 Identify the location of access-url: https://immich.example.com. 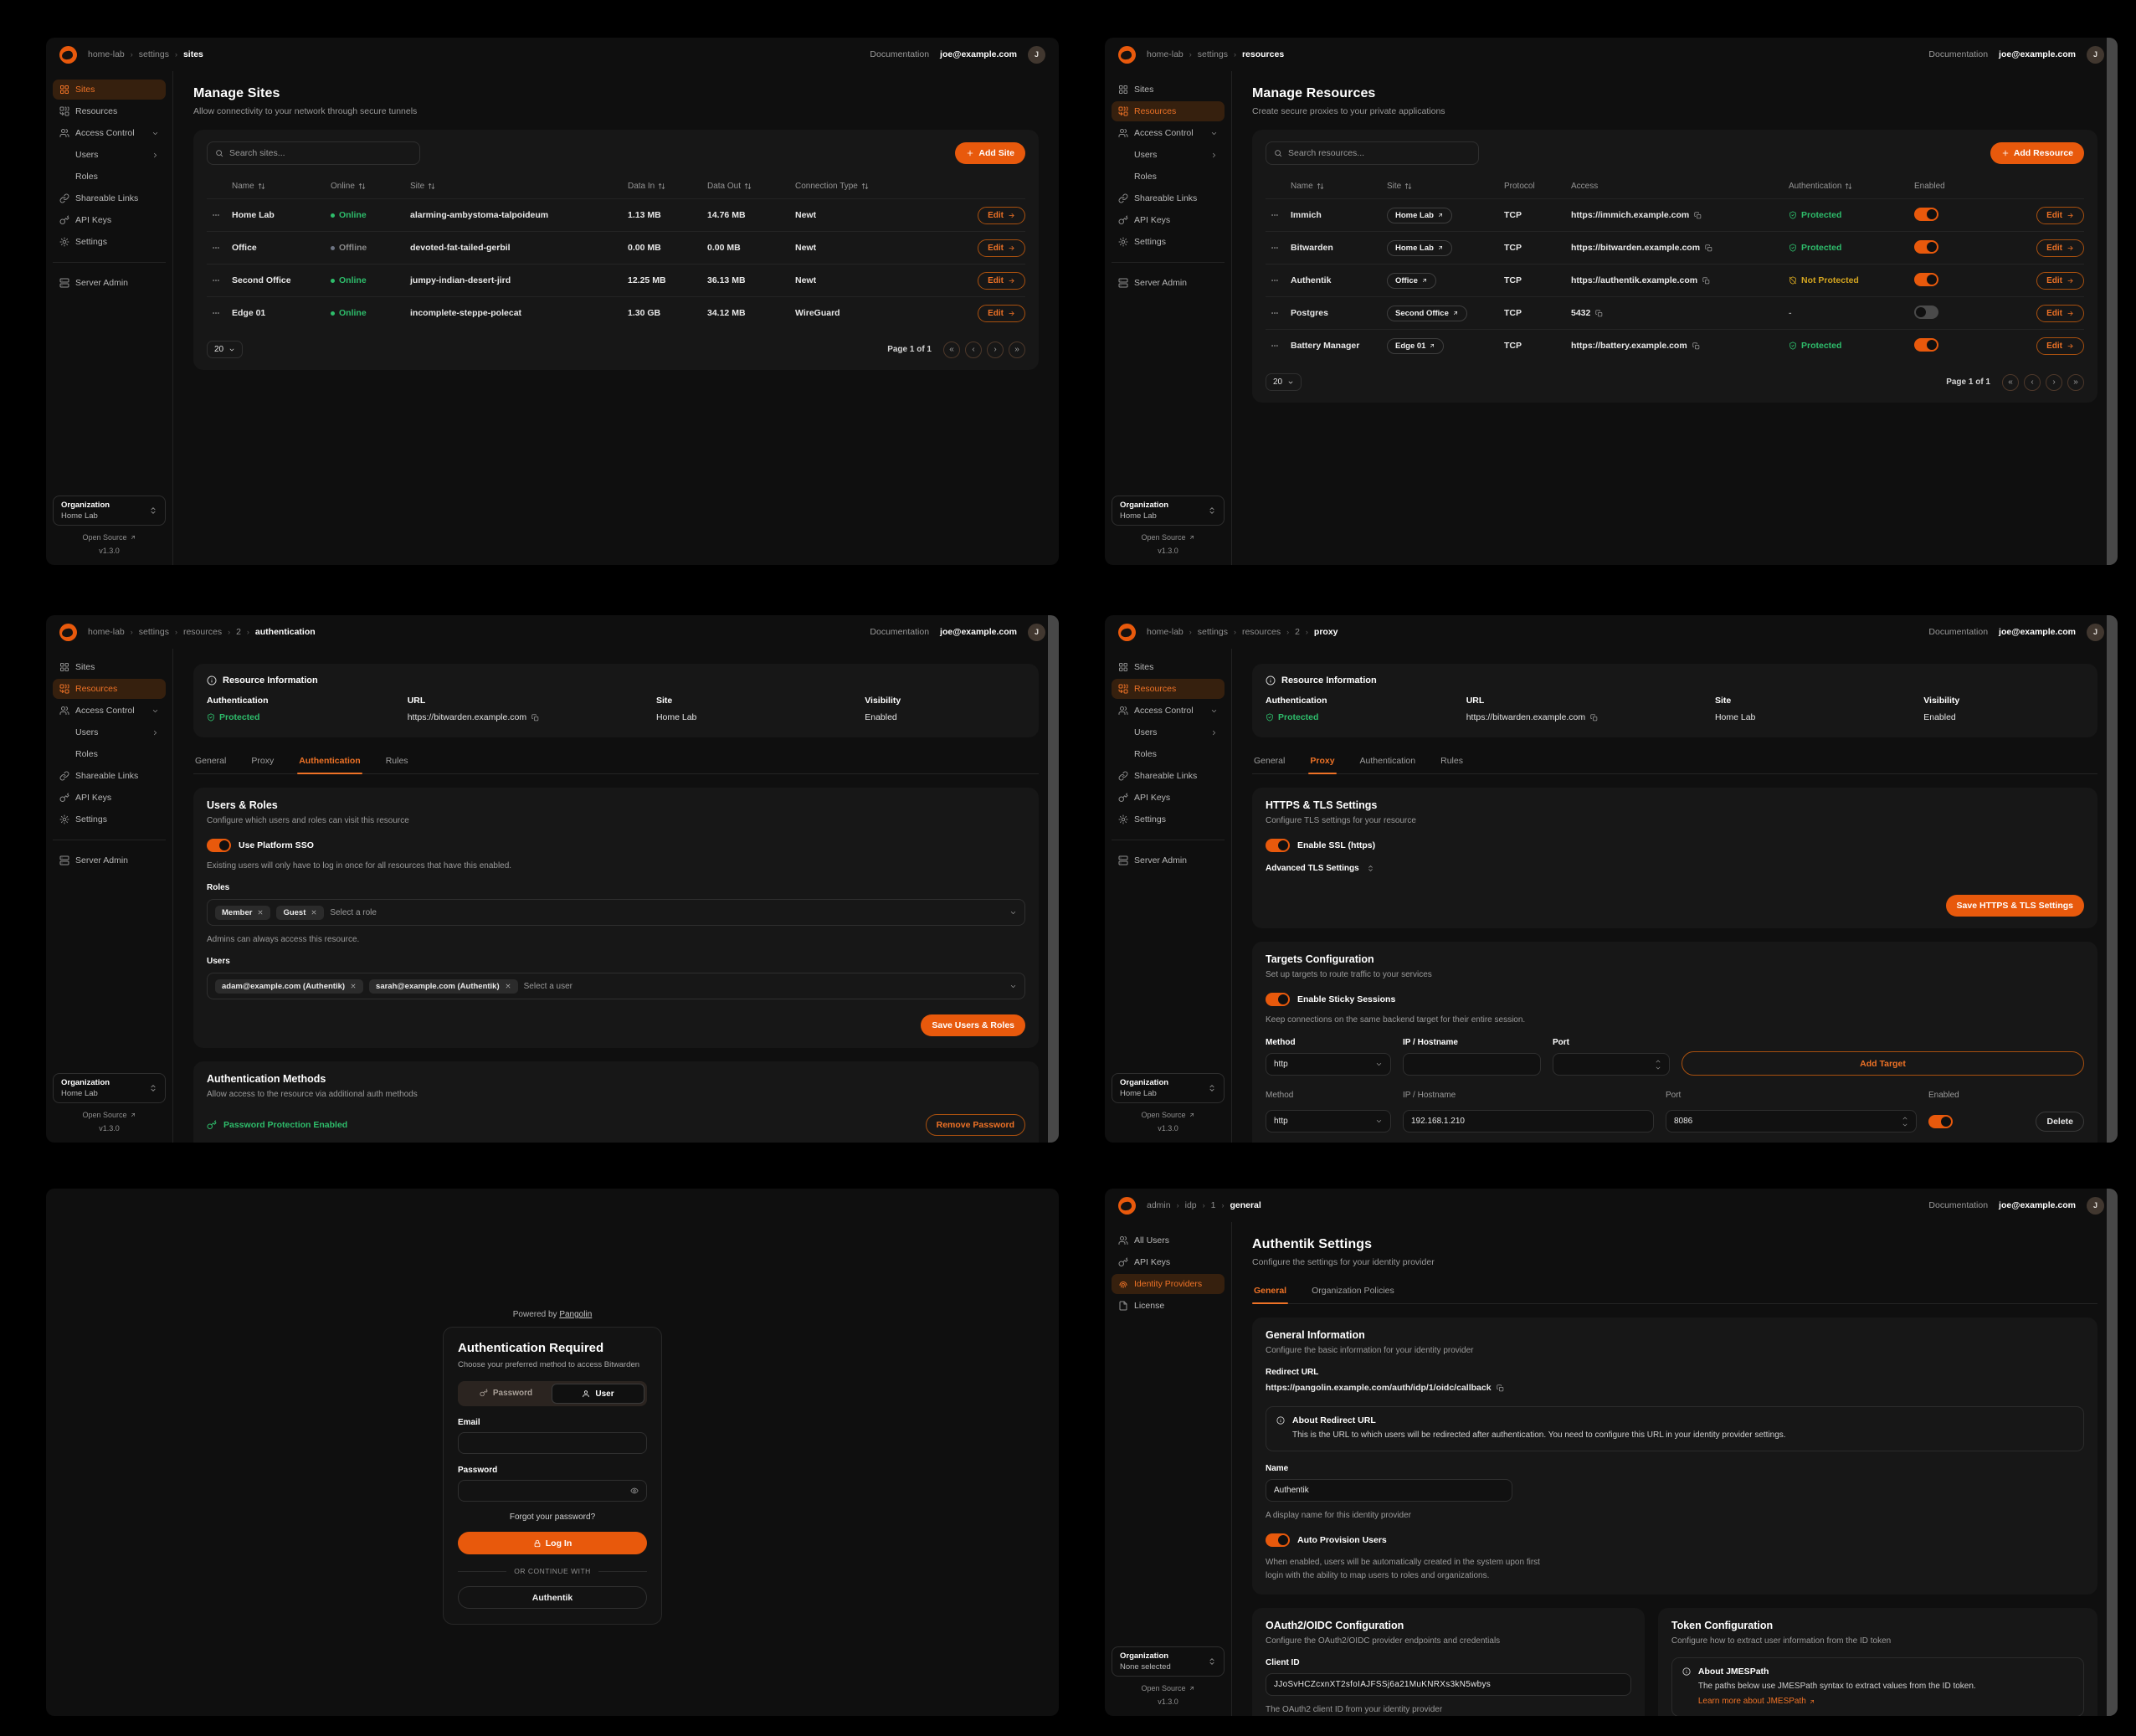
(1630, 215).